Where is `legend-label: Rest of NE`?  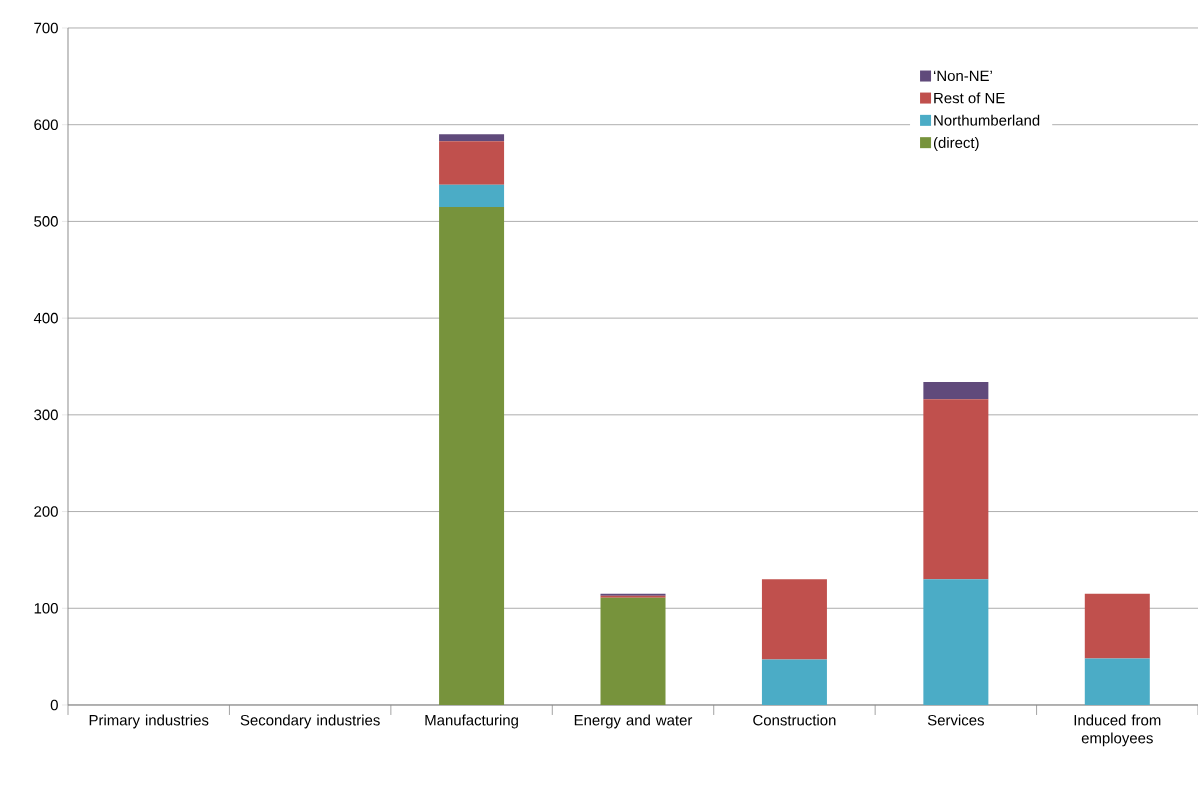
legend-label: Rest of NE is located at coordinates (969, 98).